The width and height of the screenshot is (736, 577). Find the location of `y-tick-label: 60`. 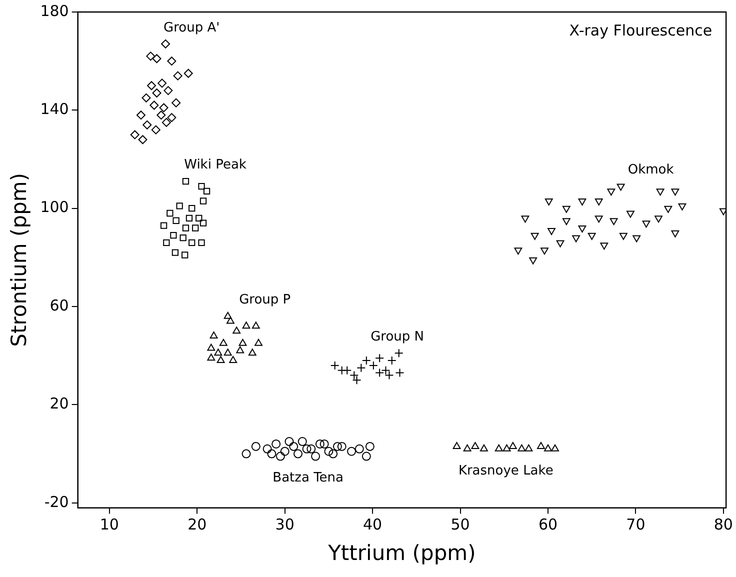

y-tick-label: 60 is located at coordinates (59, 305).